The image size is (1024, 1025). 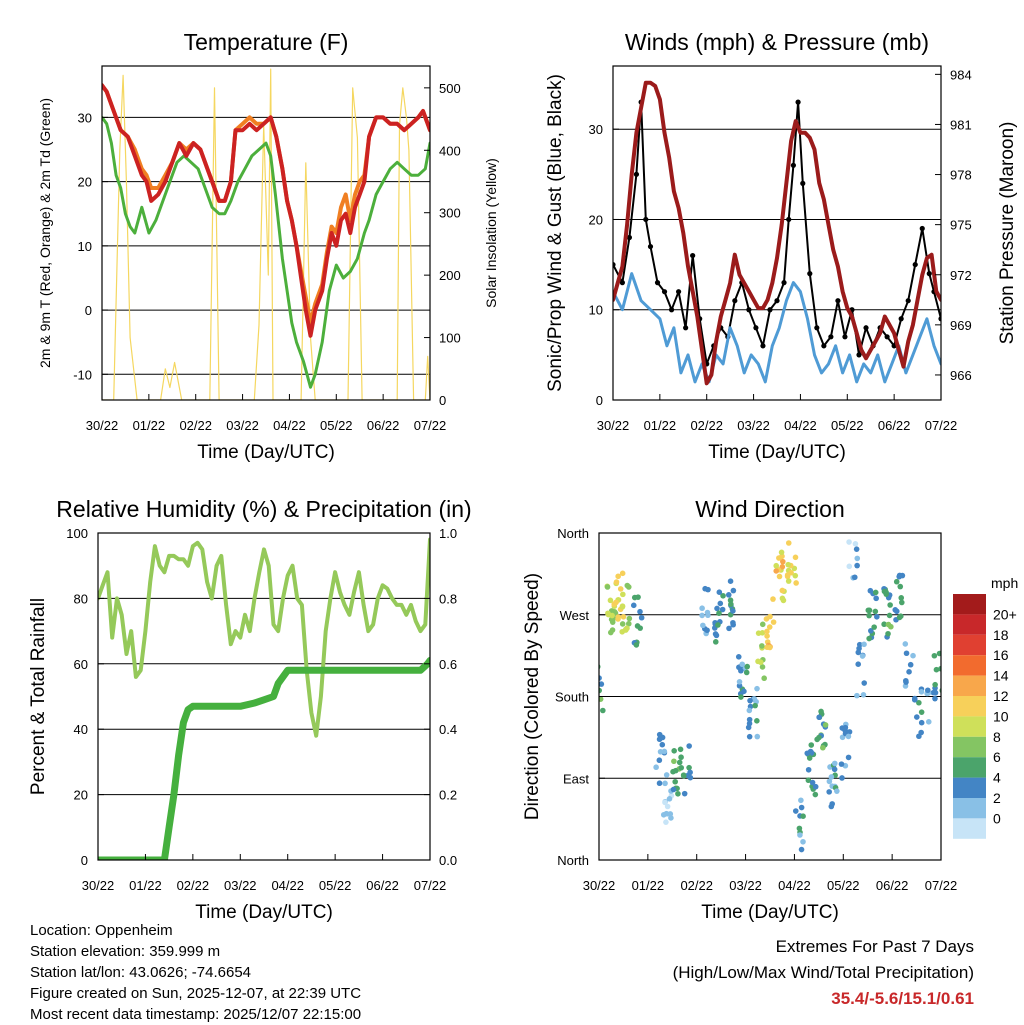 I want to click on y-tick-label: 60, so click(x=81, y=664).